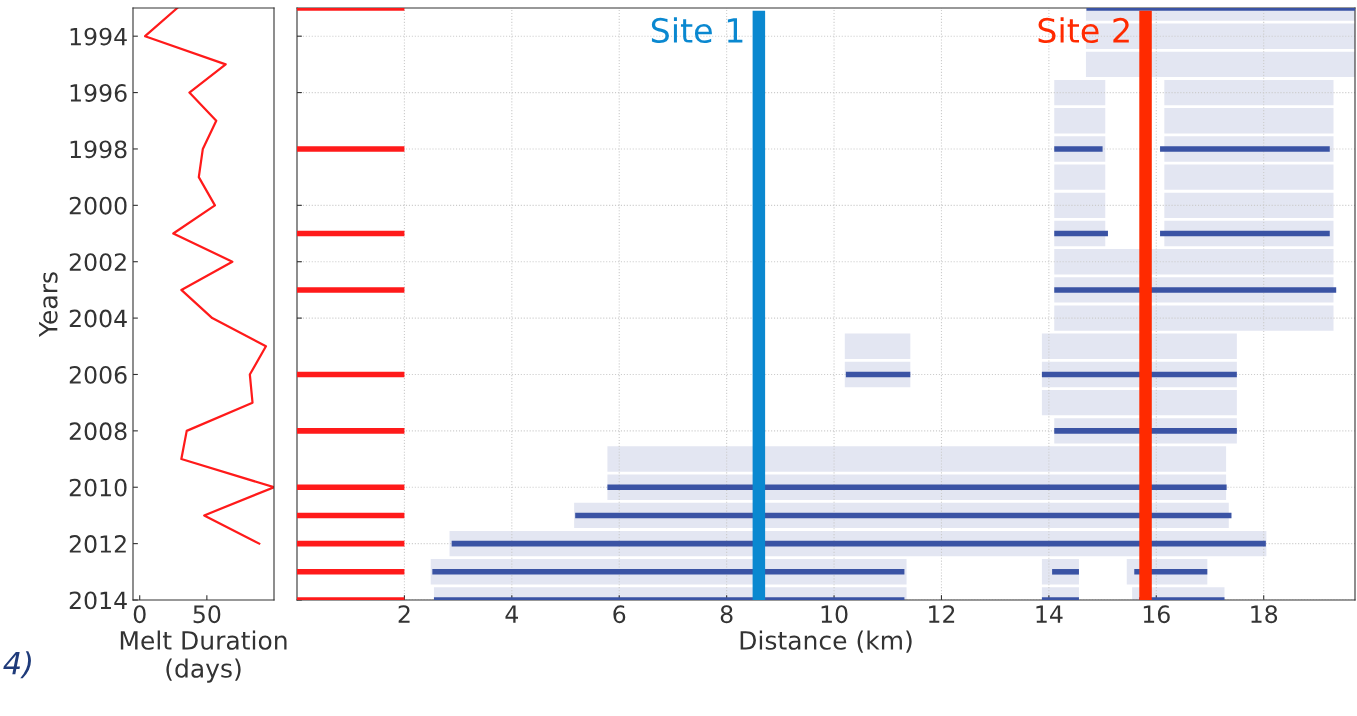  I want to click on x-tick-label: 14, so click(1049, 614).